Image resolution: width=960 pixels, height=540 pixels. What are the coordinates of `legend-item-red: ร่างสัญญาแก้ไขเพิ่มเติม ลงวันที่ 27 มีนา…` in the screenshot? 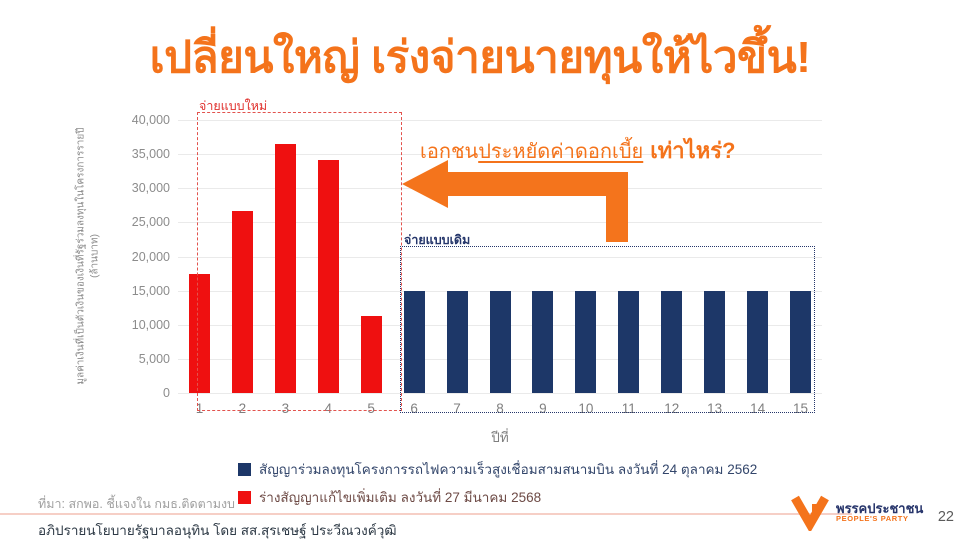 It's located at (389, 497).